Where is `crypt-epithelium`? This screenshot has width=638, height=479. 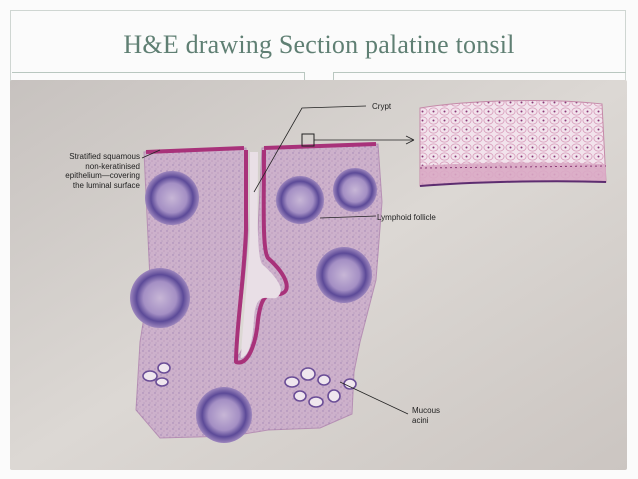
crypt-epithelium is located at coordinates (261, 257).